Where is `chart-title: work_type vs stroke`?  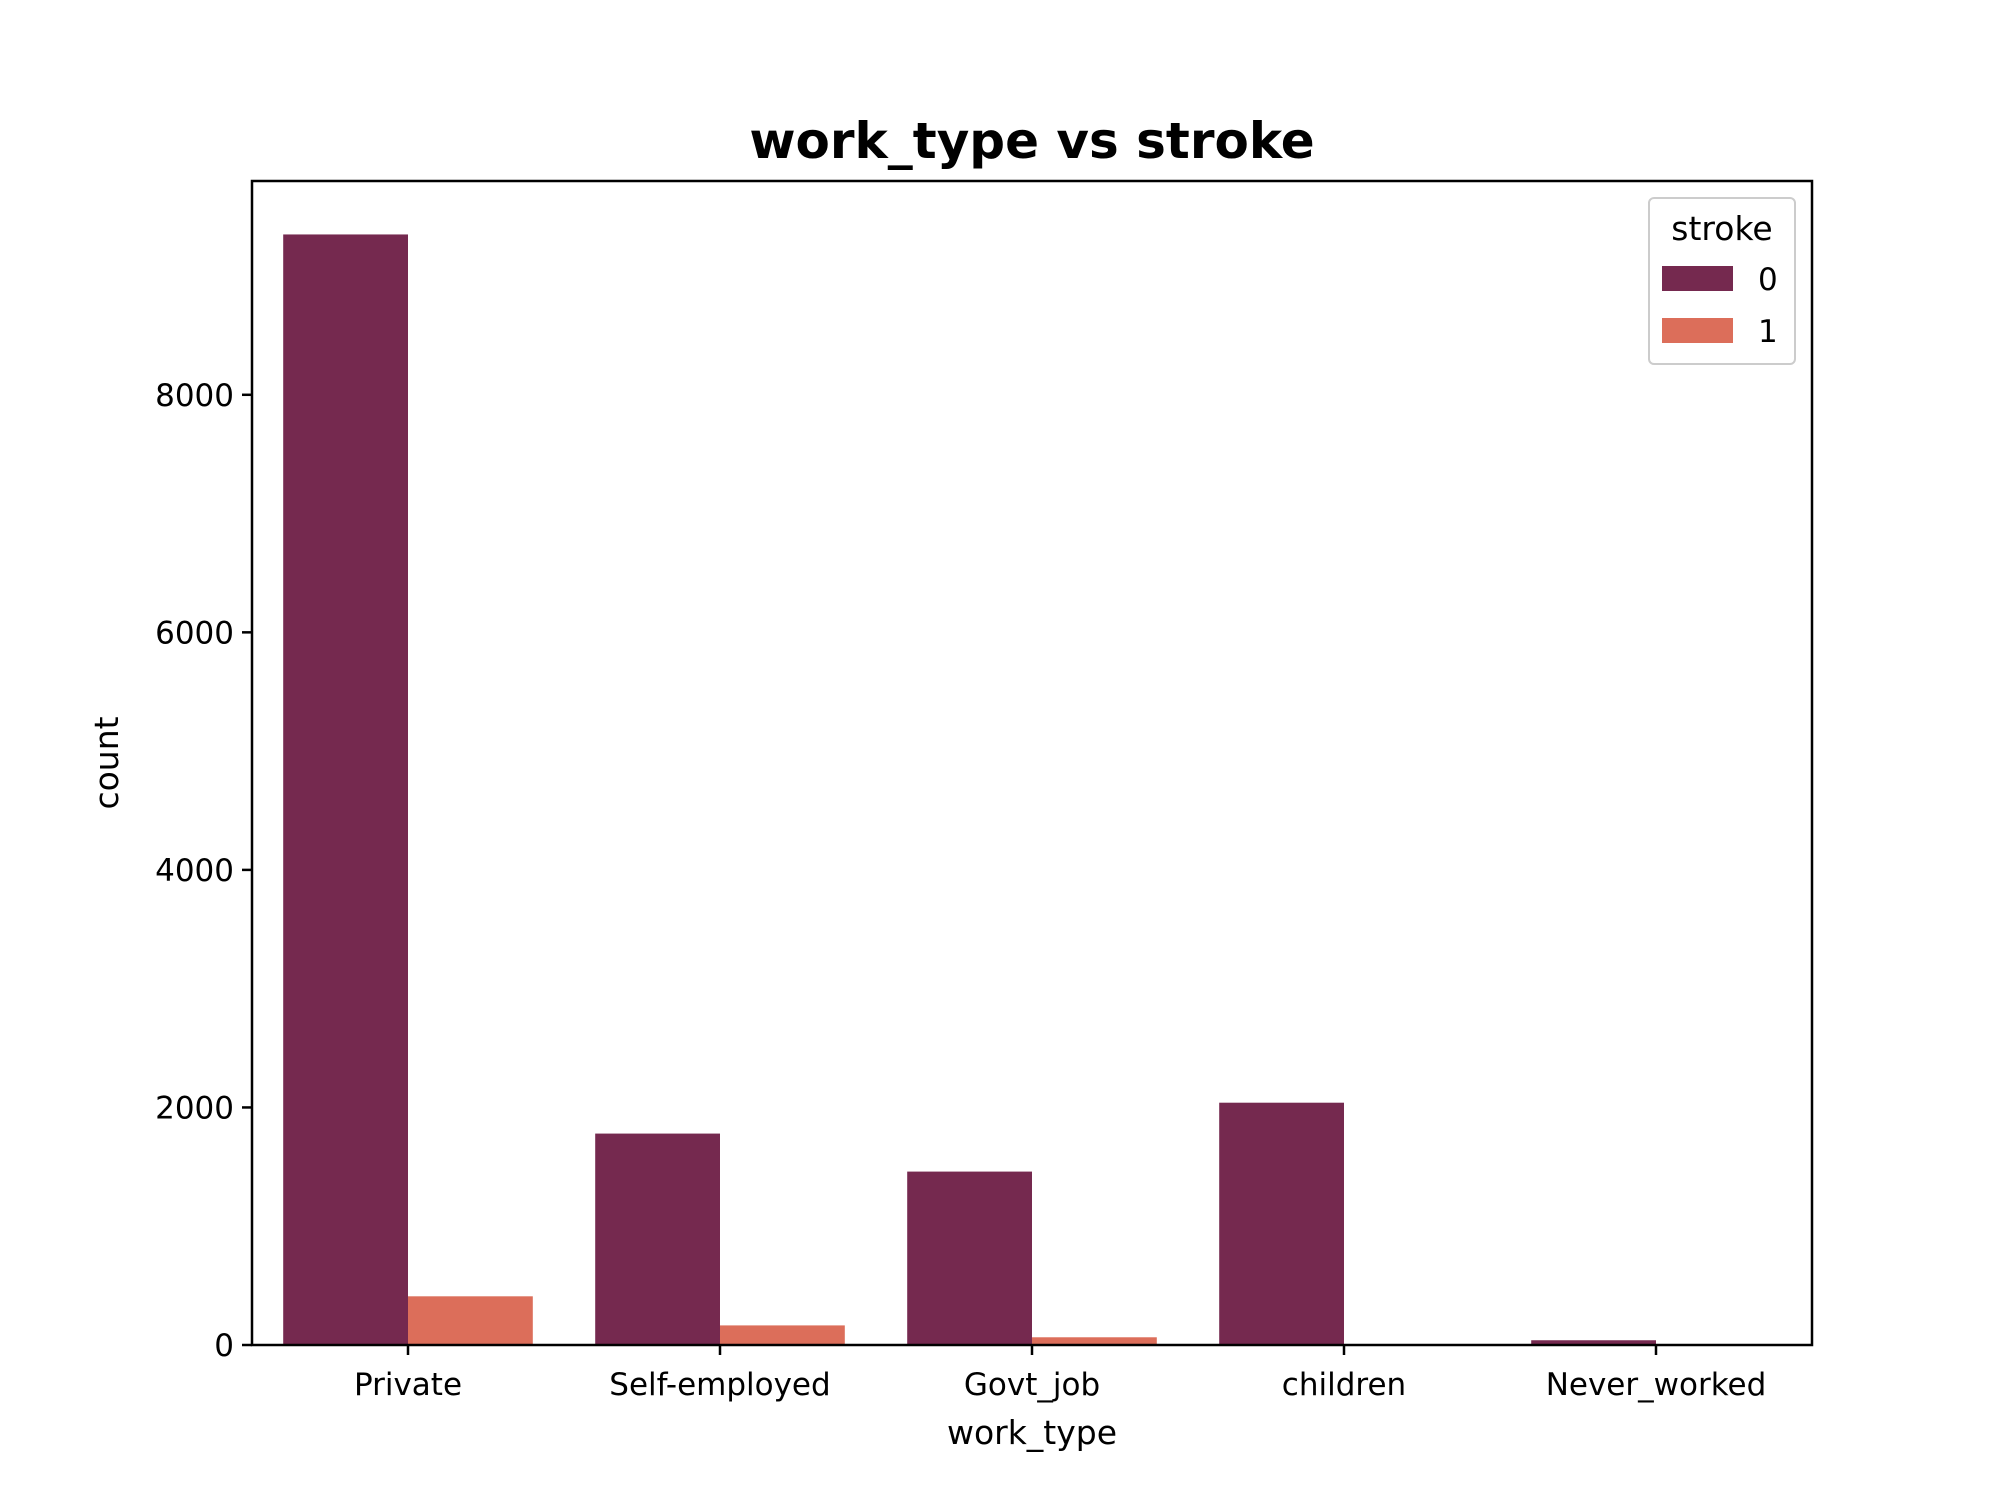 chart-title: work_type vs stroke is located at coordinates (1031, 141).